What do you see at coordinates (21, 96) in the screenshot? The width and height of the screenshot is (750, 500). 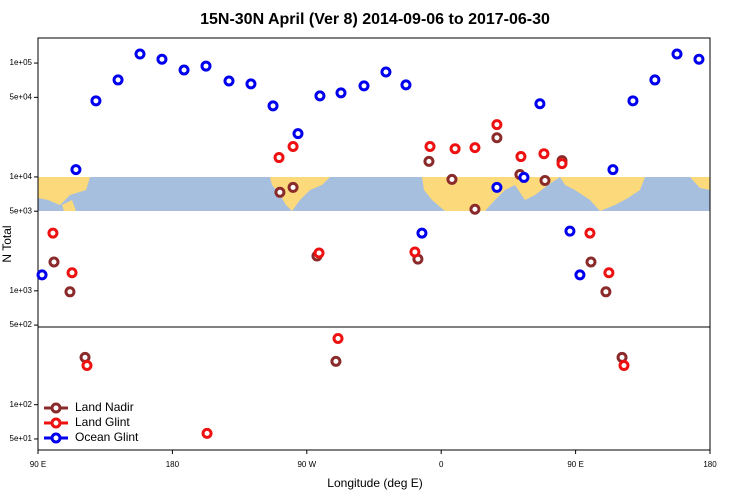 I see `y-tick-label: 5e+04` at bounding box center [21, 96].